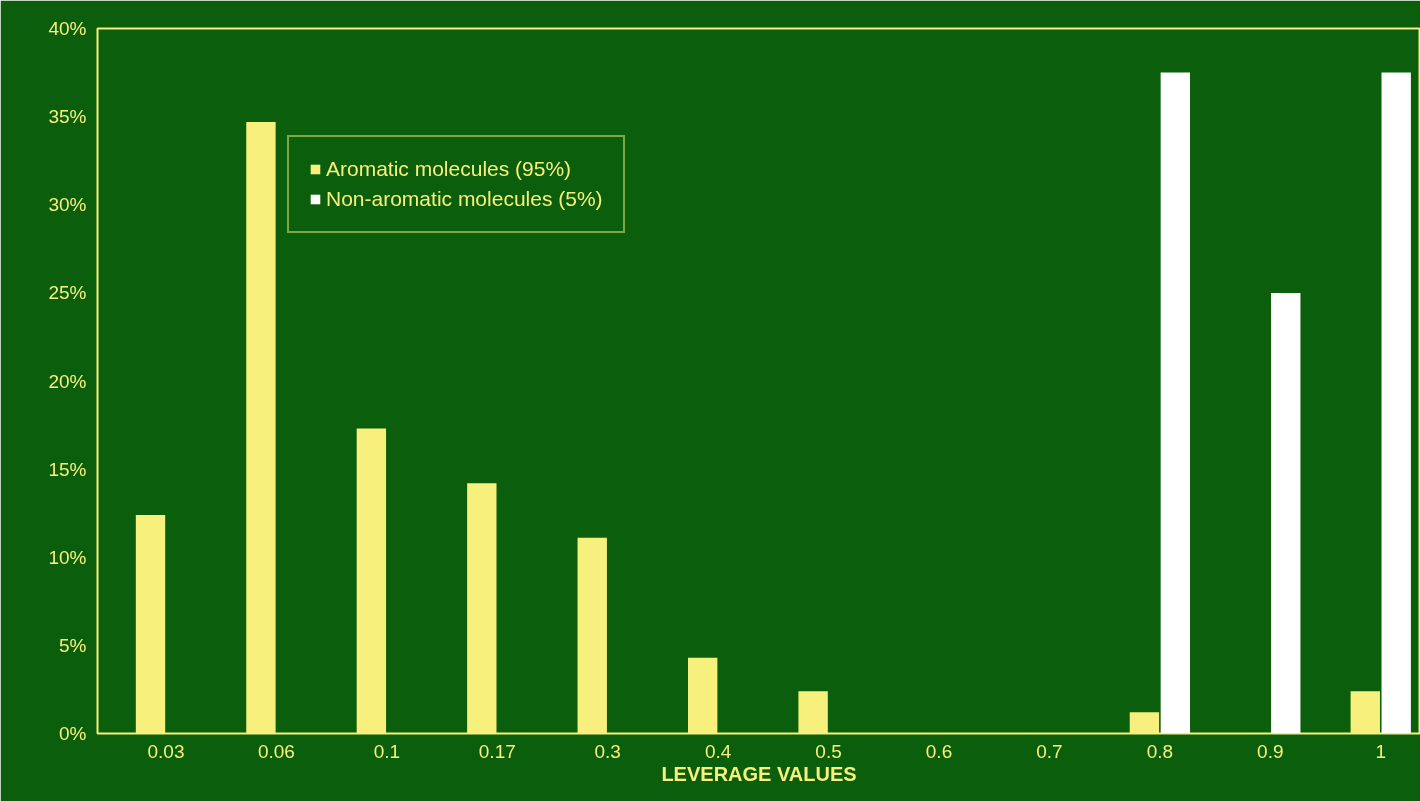 Image resolution: width=1420 pixels, height=801 pixels. What do you see at coordinates (67, 469) in the screenshot?
I see `y-tick-label: 15%` at bounding box center [67, 469].